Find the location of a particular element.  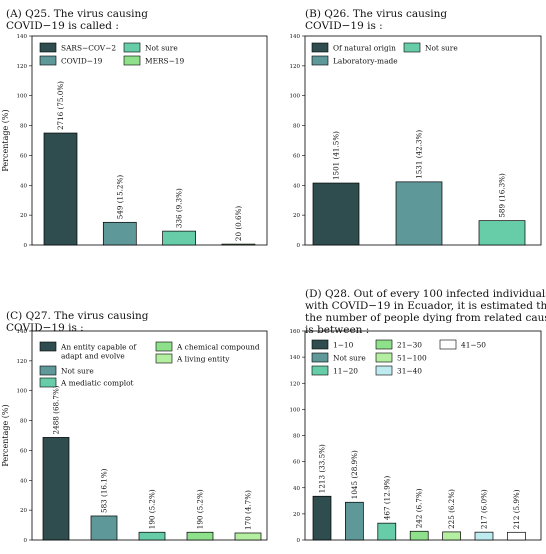

data-label: 549 (15.2%) is located at coordinates (119, 197).